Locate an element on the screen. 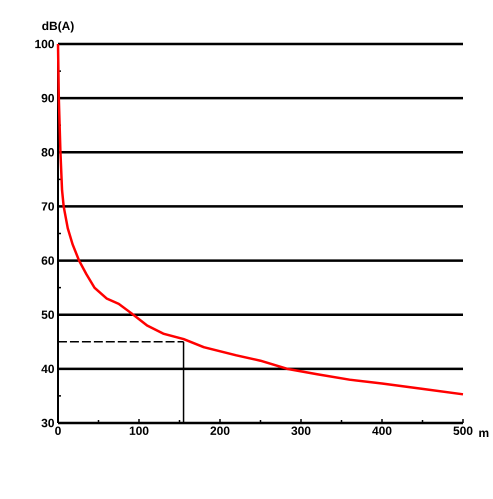 Image resolution: width=493 pixels, height=499 pixels. x-tick-label: 500 is located at coordinates (462, 430).